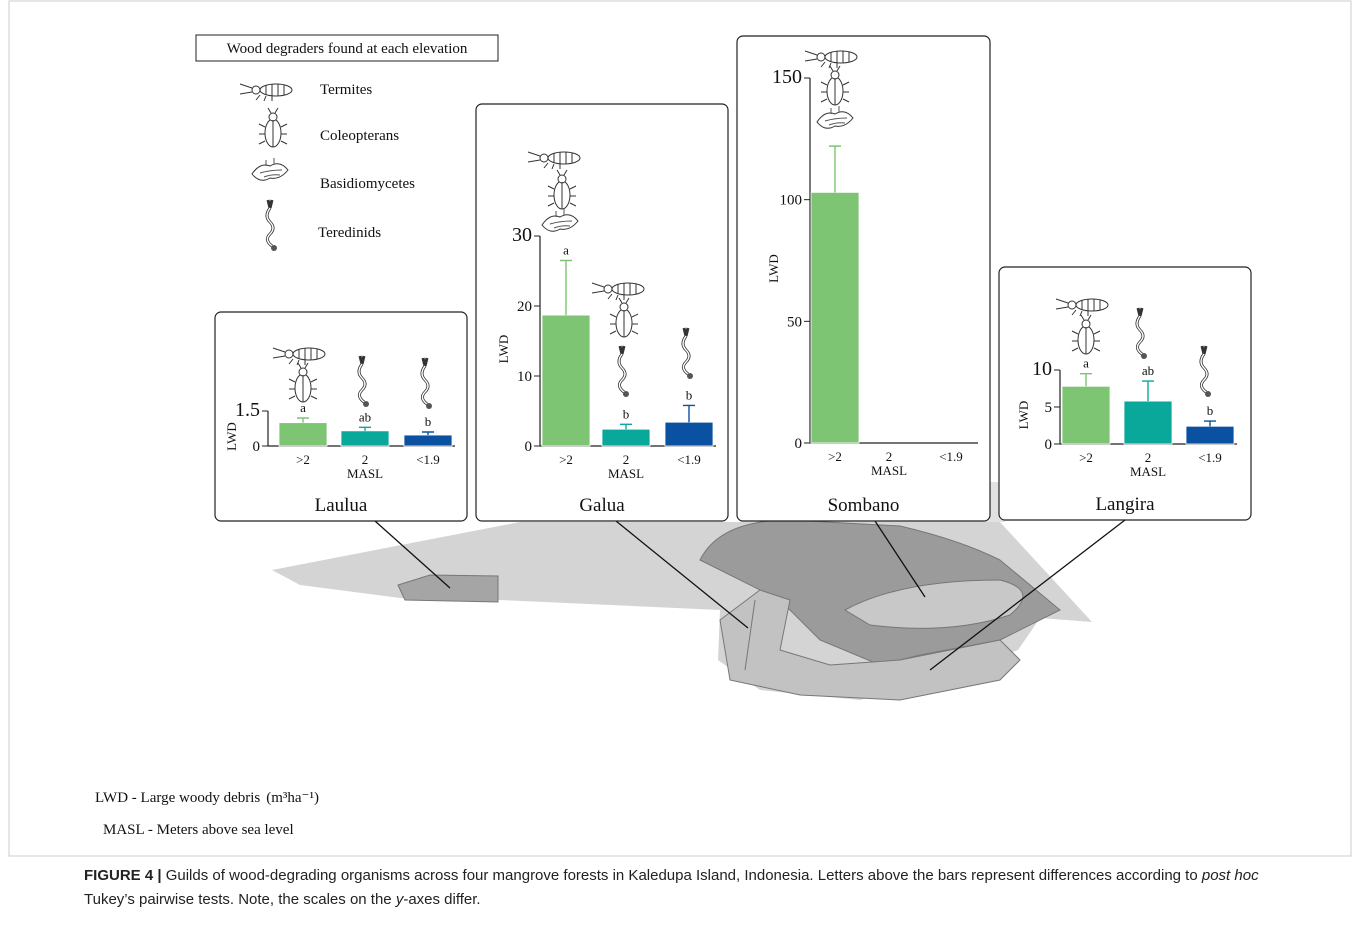 The image size is (1355, 926). What do you see at coordinates (791, 201) in the screenshot?
I see `y-tick-label: 100` at bounding box center [791, 201].